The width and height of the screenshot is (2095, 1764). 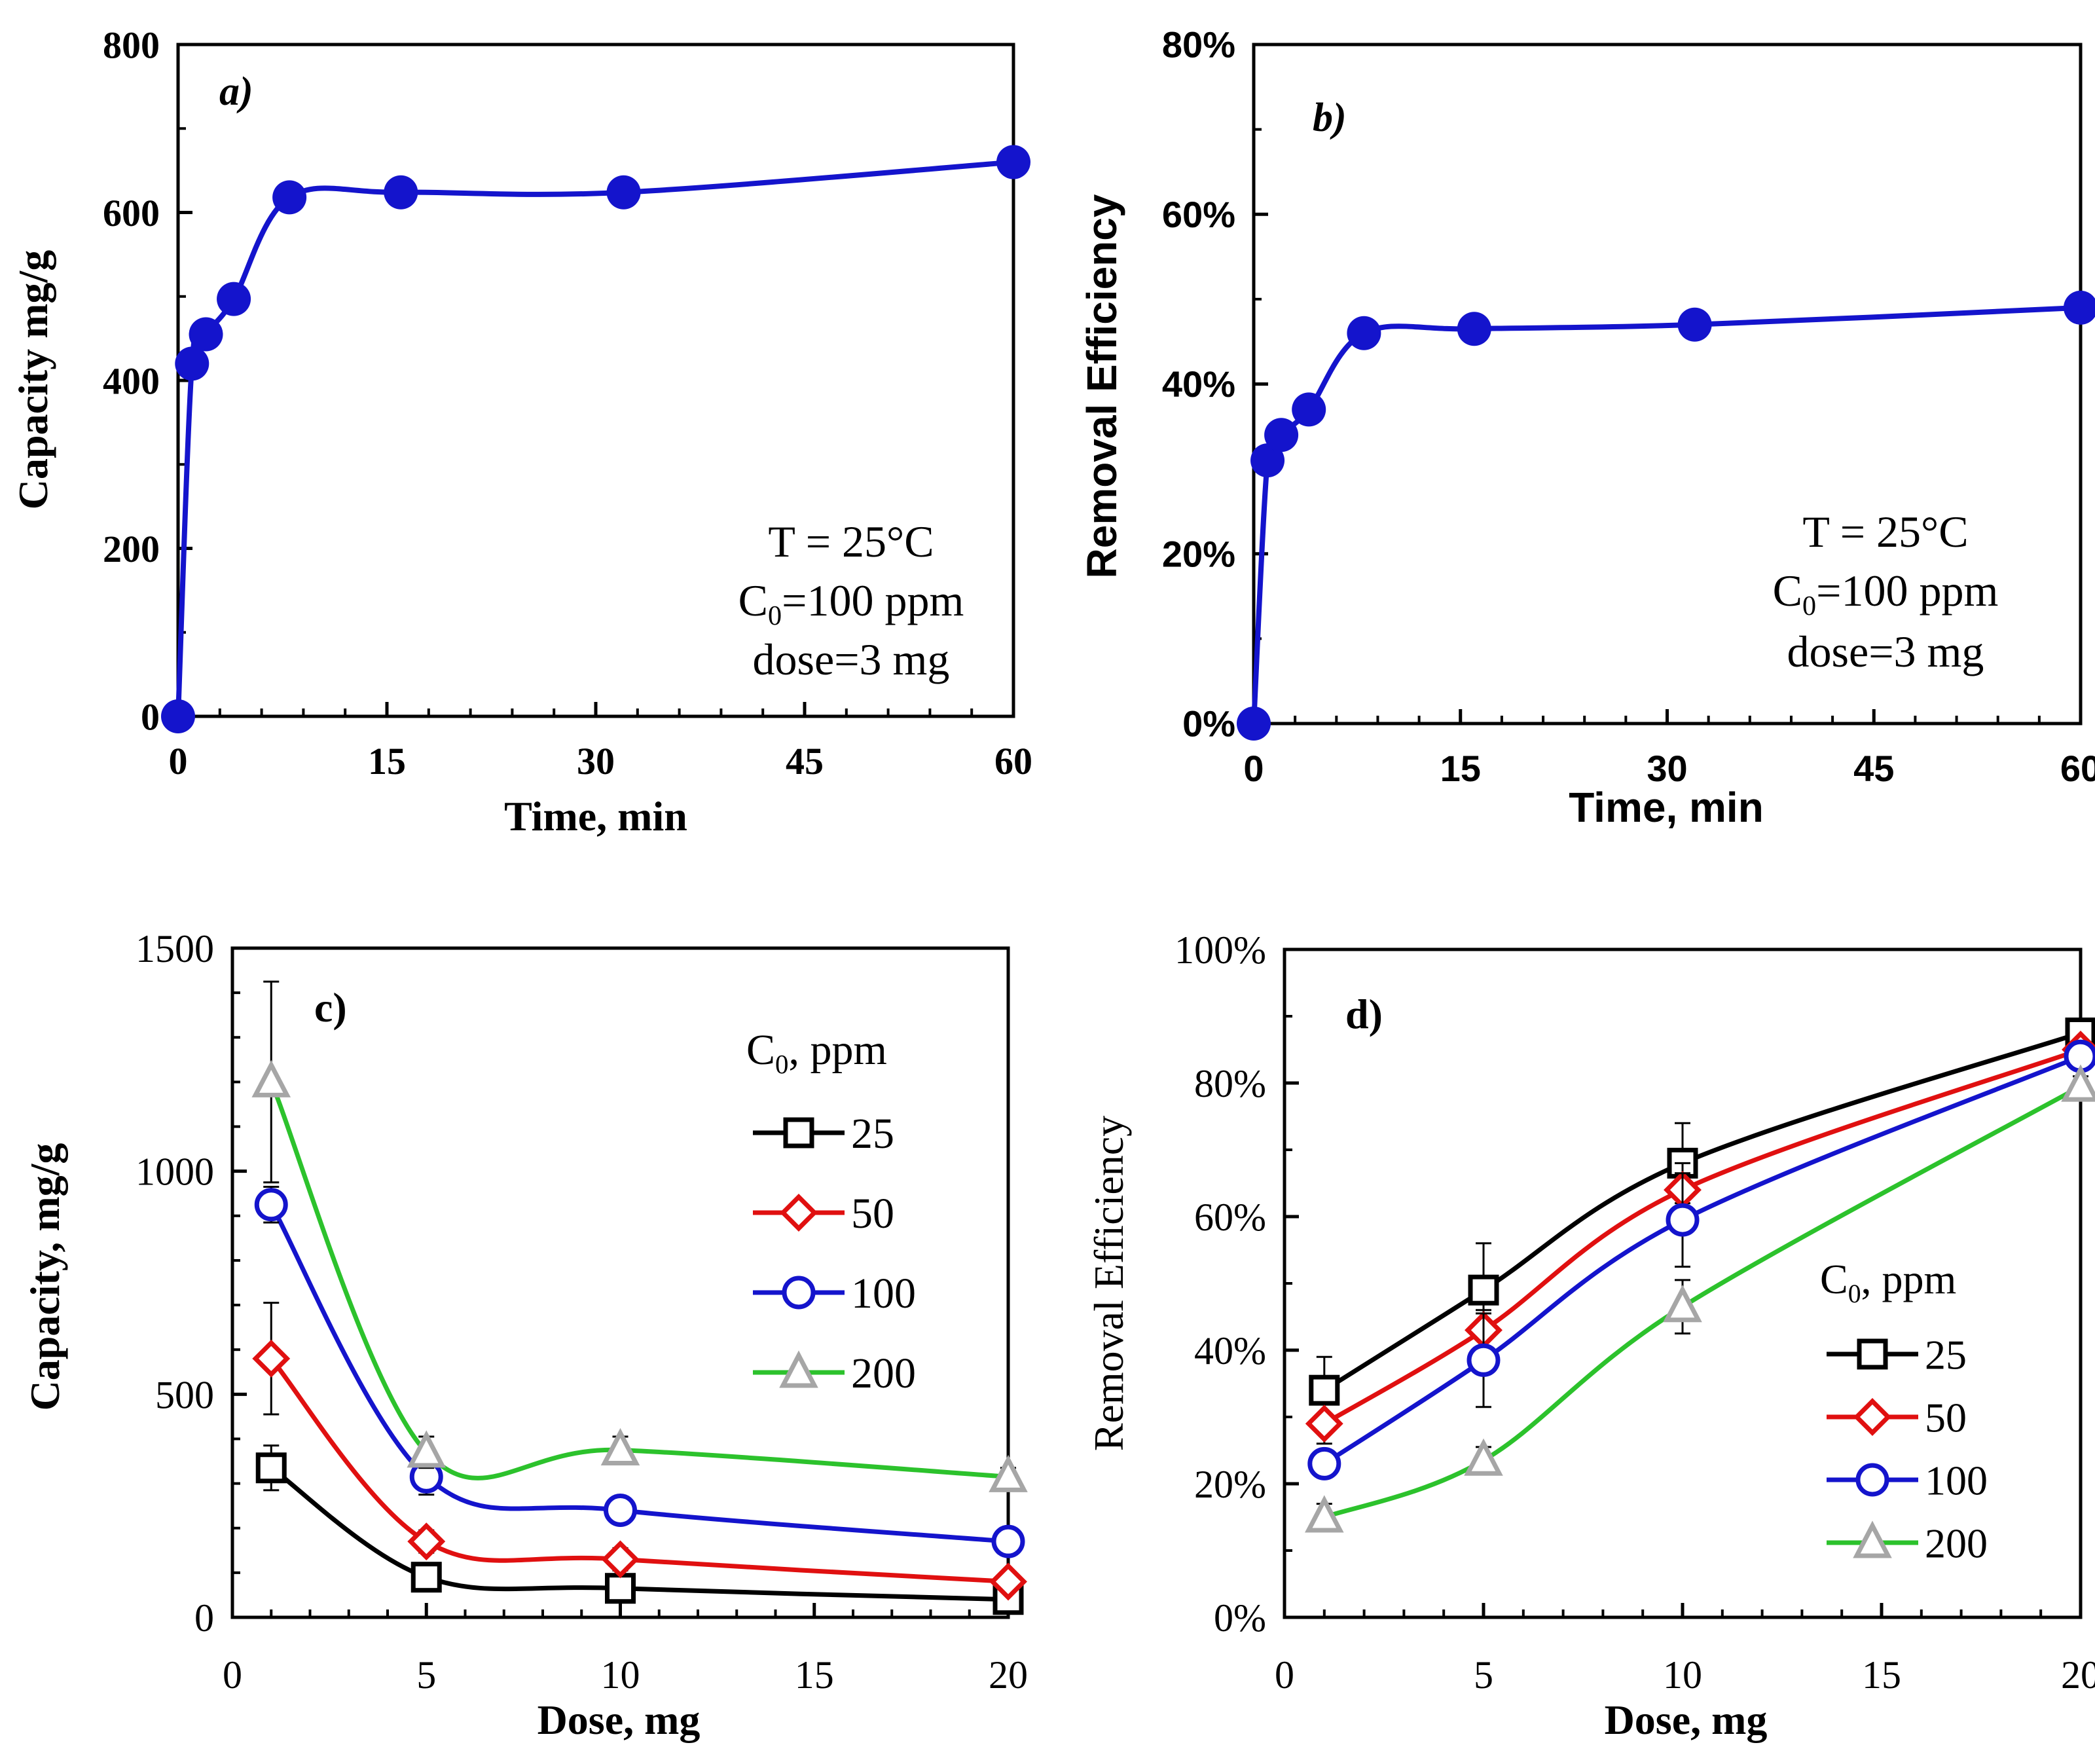 I want to click on y-tick-label: 80%, so click(x=1230, y=1084).